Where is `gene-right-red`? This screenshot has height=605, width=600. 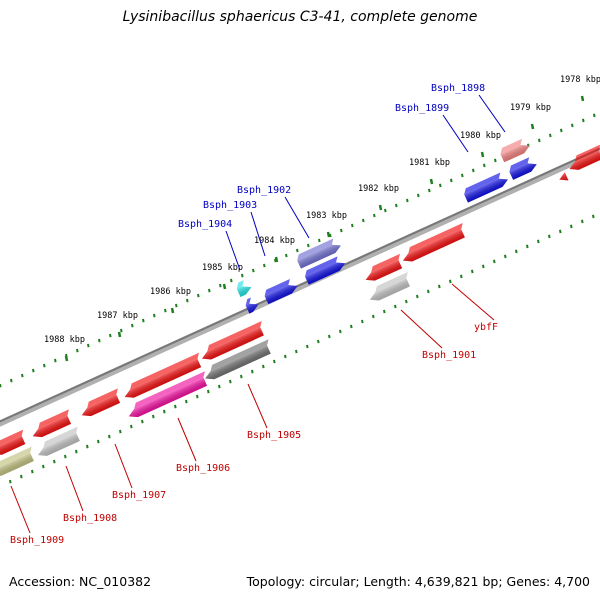
gene-right-red is located at coordinates (584, 157).